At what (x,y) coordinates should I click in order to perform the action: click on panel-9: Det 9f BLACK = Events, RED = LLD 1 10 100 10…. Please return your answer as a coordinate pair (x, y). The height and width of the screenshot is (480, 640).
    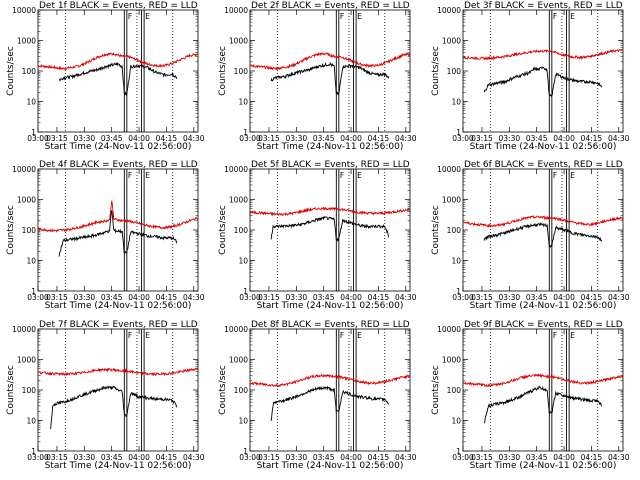
    Looking at the image, I should click on (530, 395).